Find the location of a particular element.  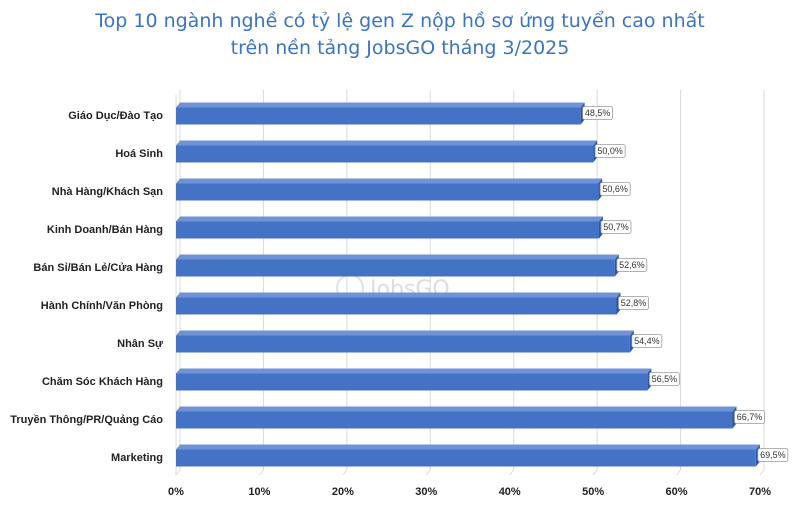

data-label: 50,0% is located at coordinates (610, 151).